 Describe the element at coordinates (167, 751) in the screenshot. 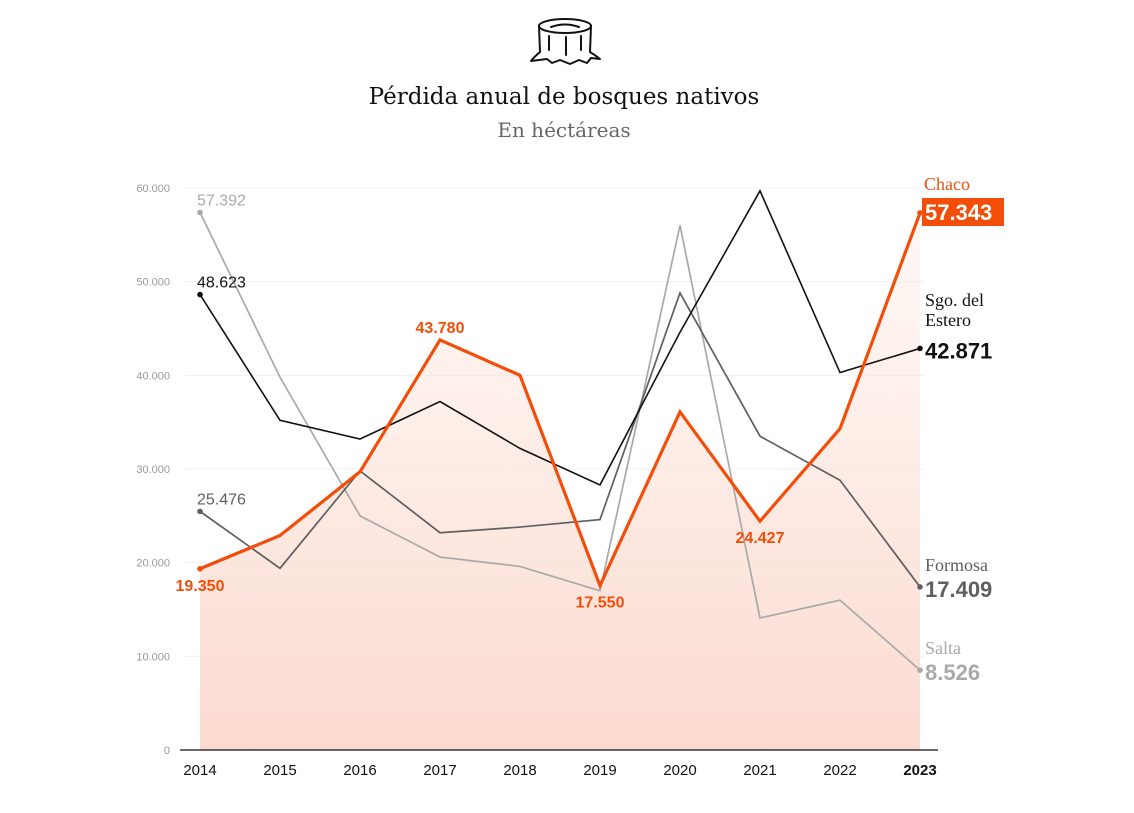

I see `y-tick-label: 0` at that location.